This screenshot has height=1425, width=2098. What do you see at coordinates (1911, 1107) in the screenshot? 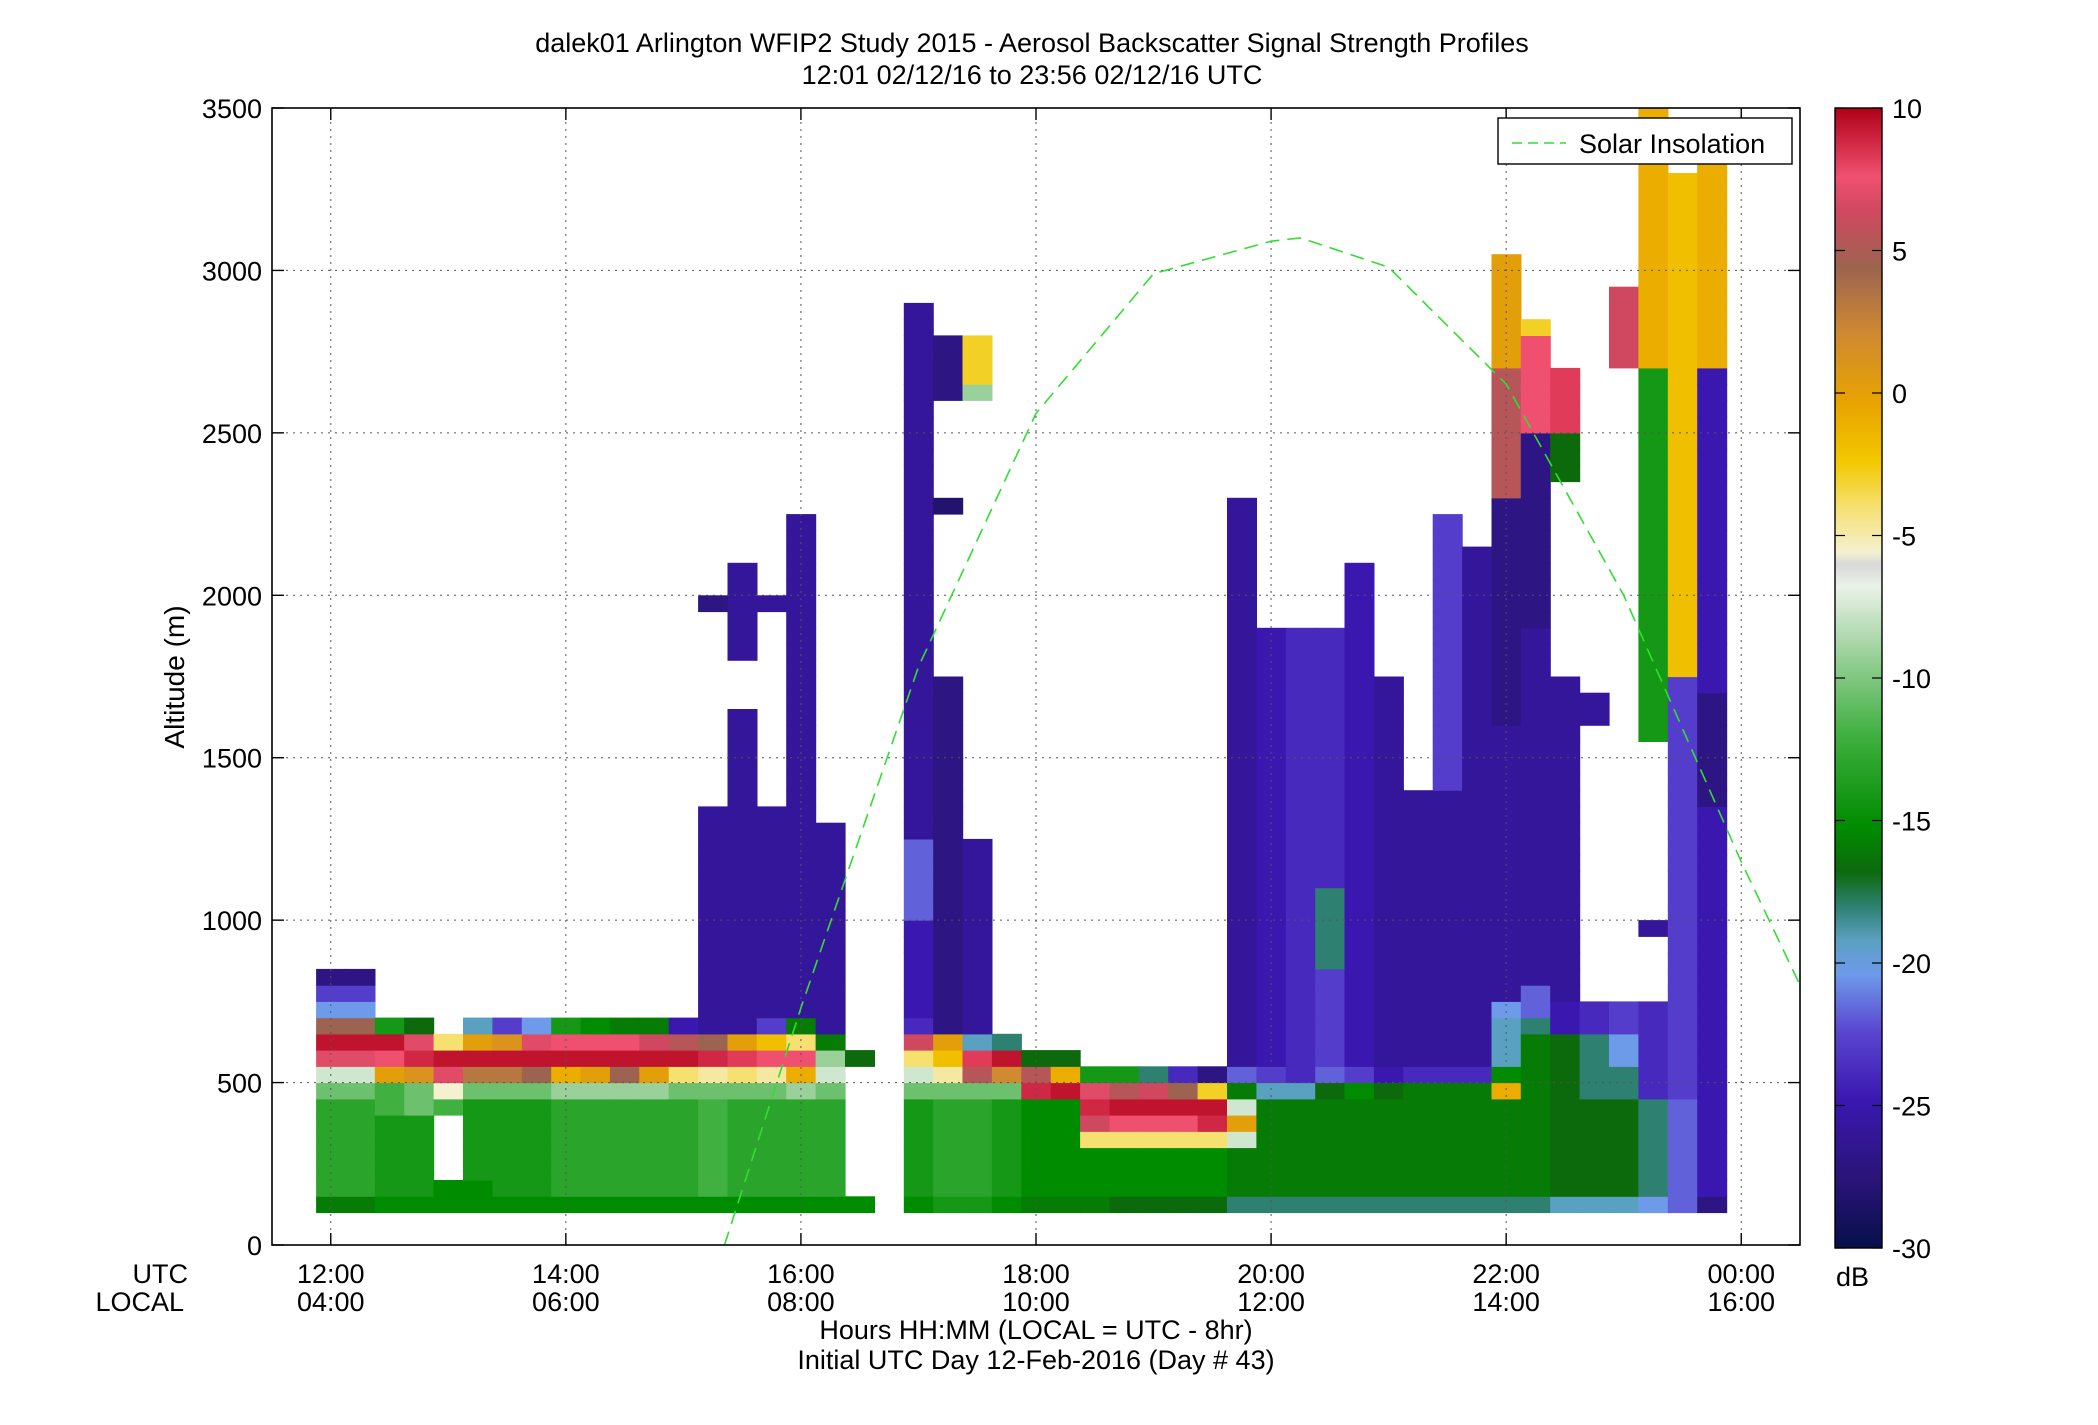
I see `colorbar-tick-label: -25` at bounding box center [1911, 1107].